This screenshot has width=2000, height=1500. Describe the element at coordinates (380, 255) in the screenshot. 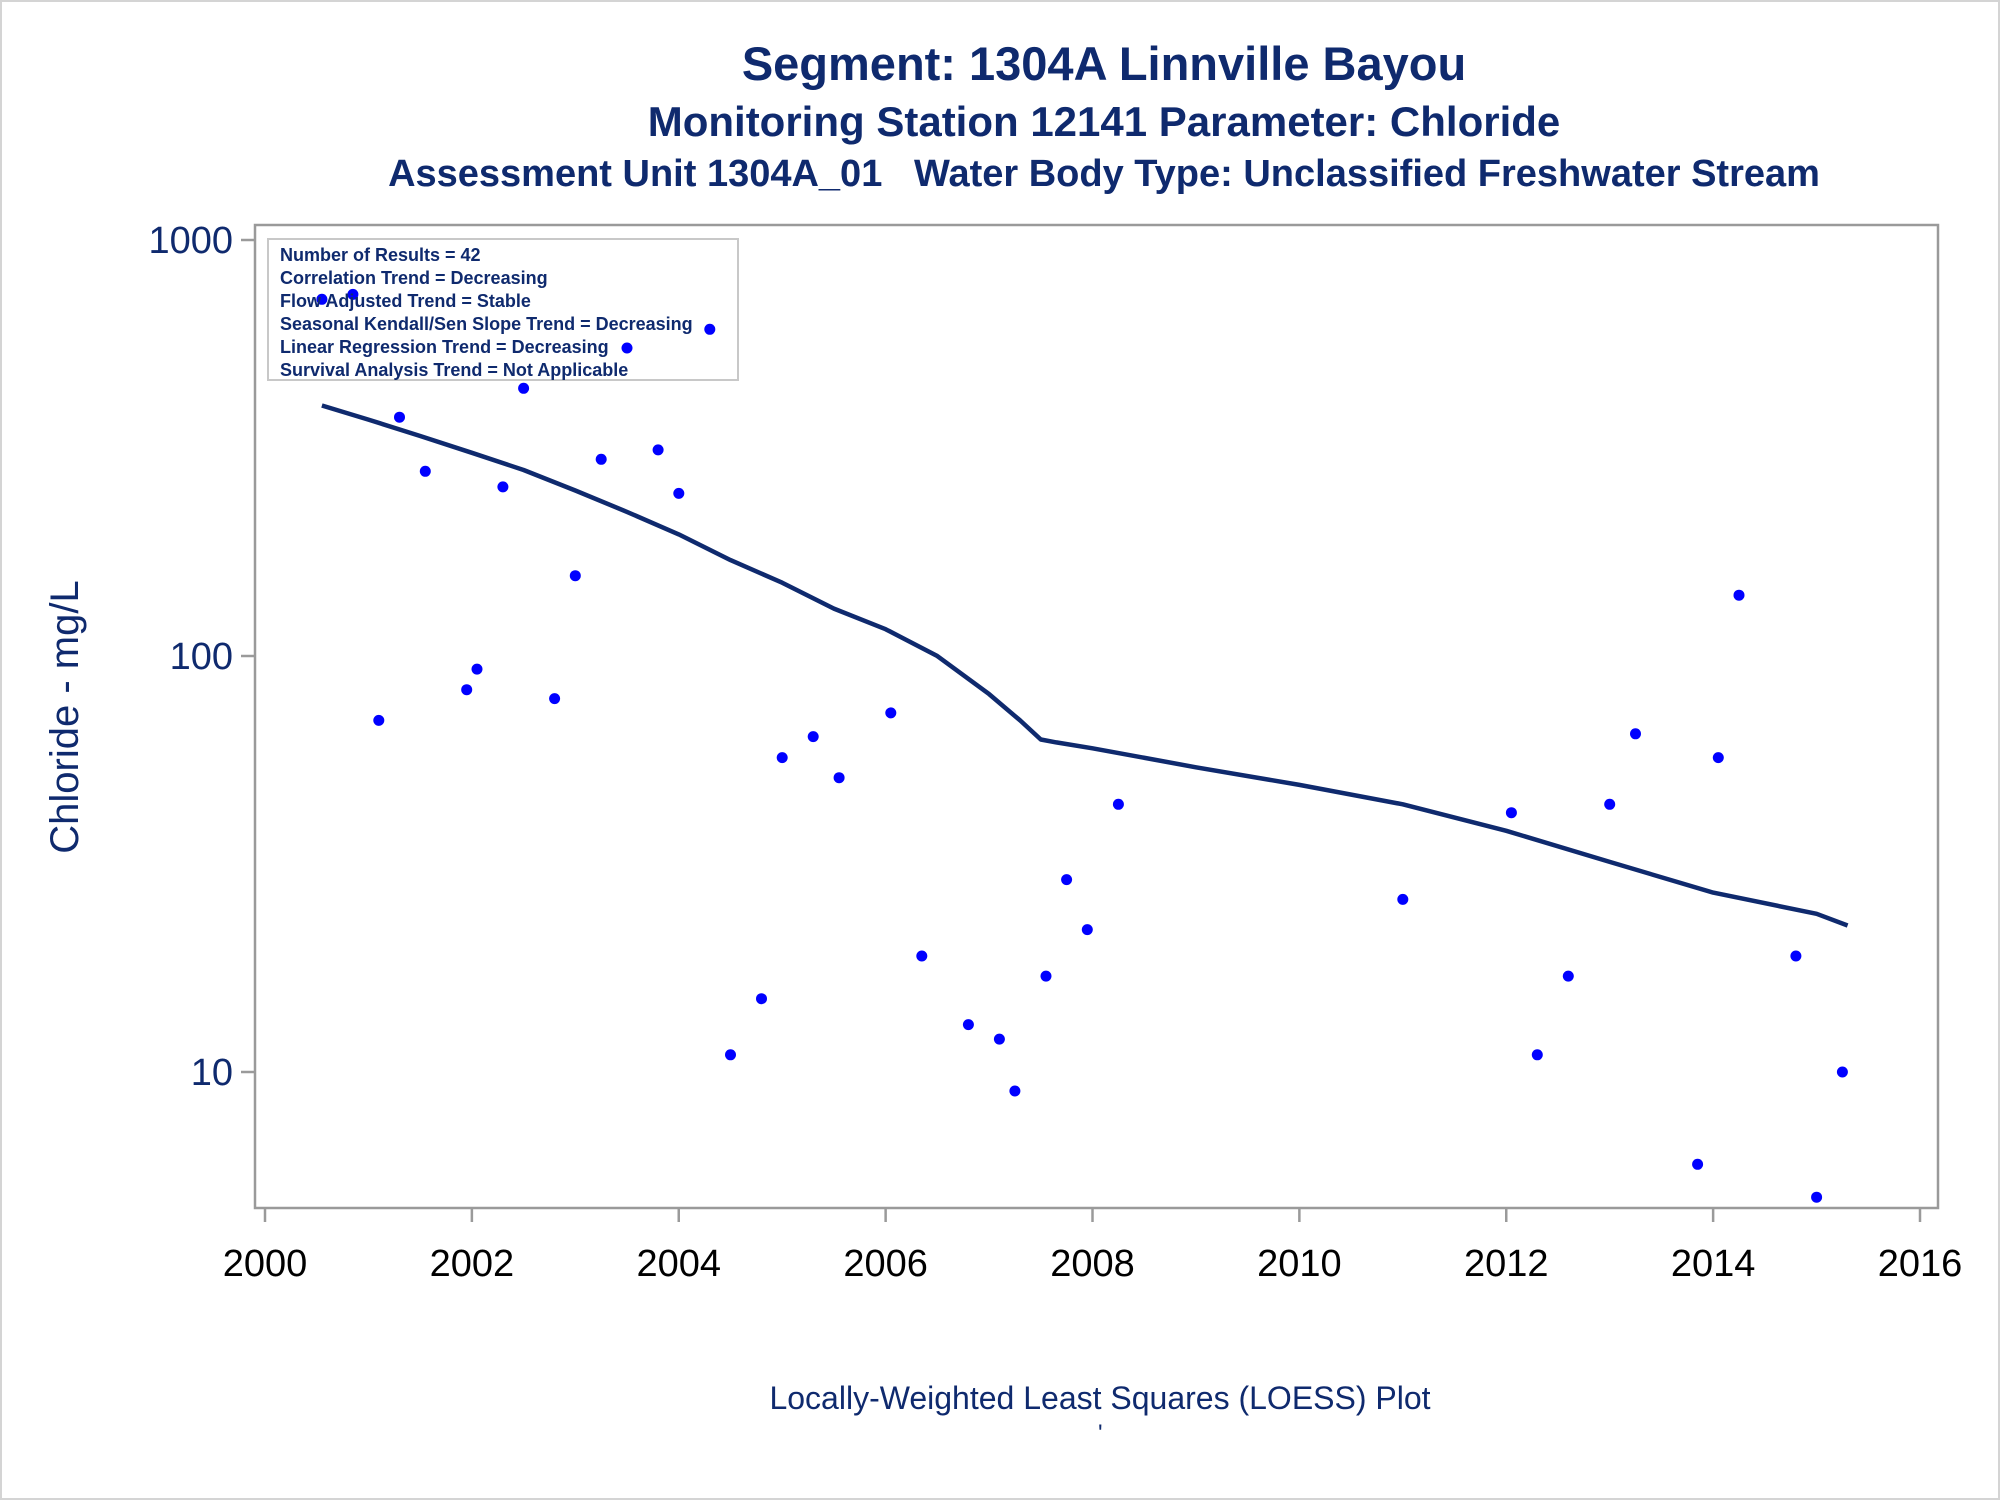

I see `stats-line: Number of Results = 42` at that location.